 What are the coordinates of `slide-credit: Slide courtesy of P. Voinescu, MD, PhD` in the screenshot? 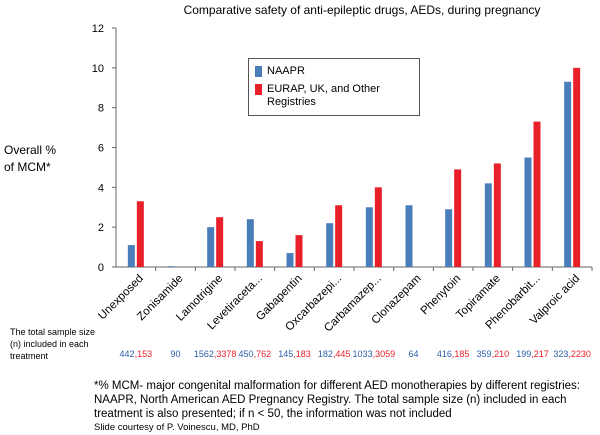 It's located at (177, 427).